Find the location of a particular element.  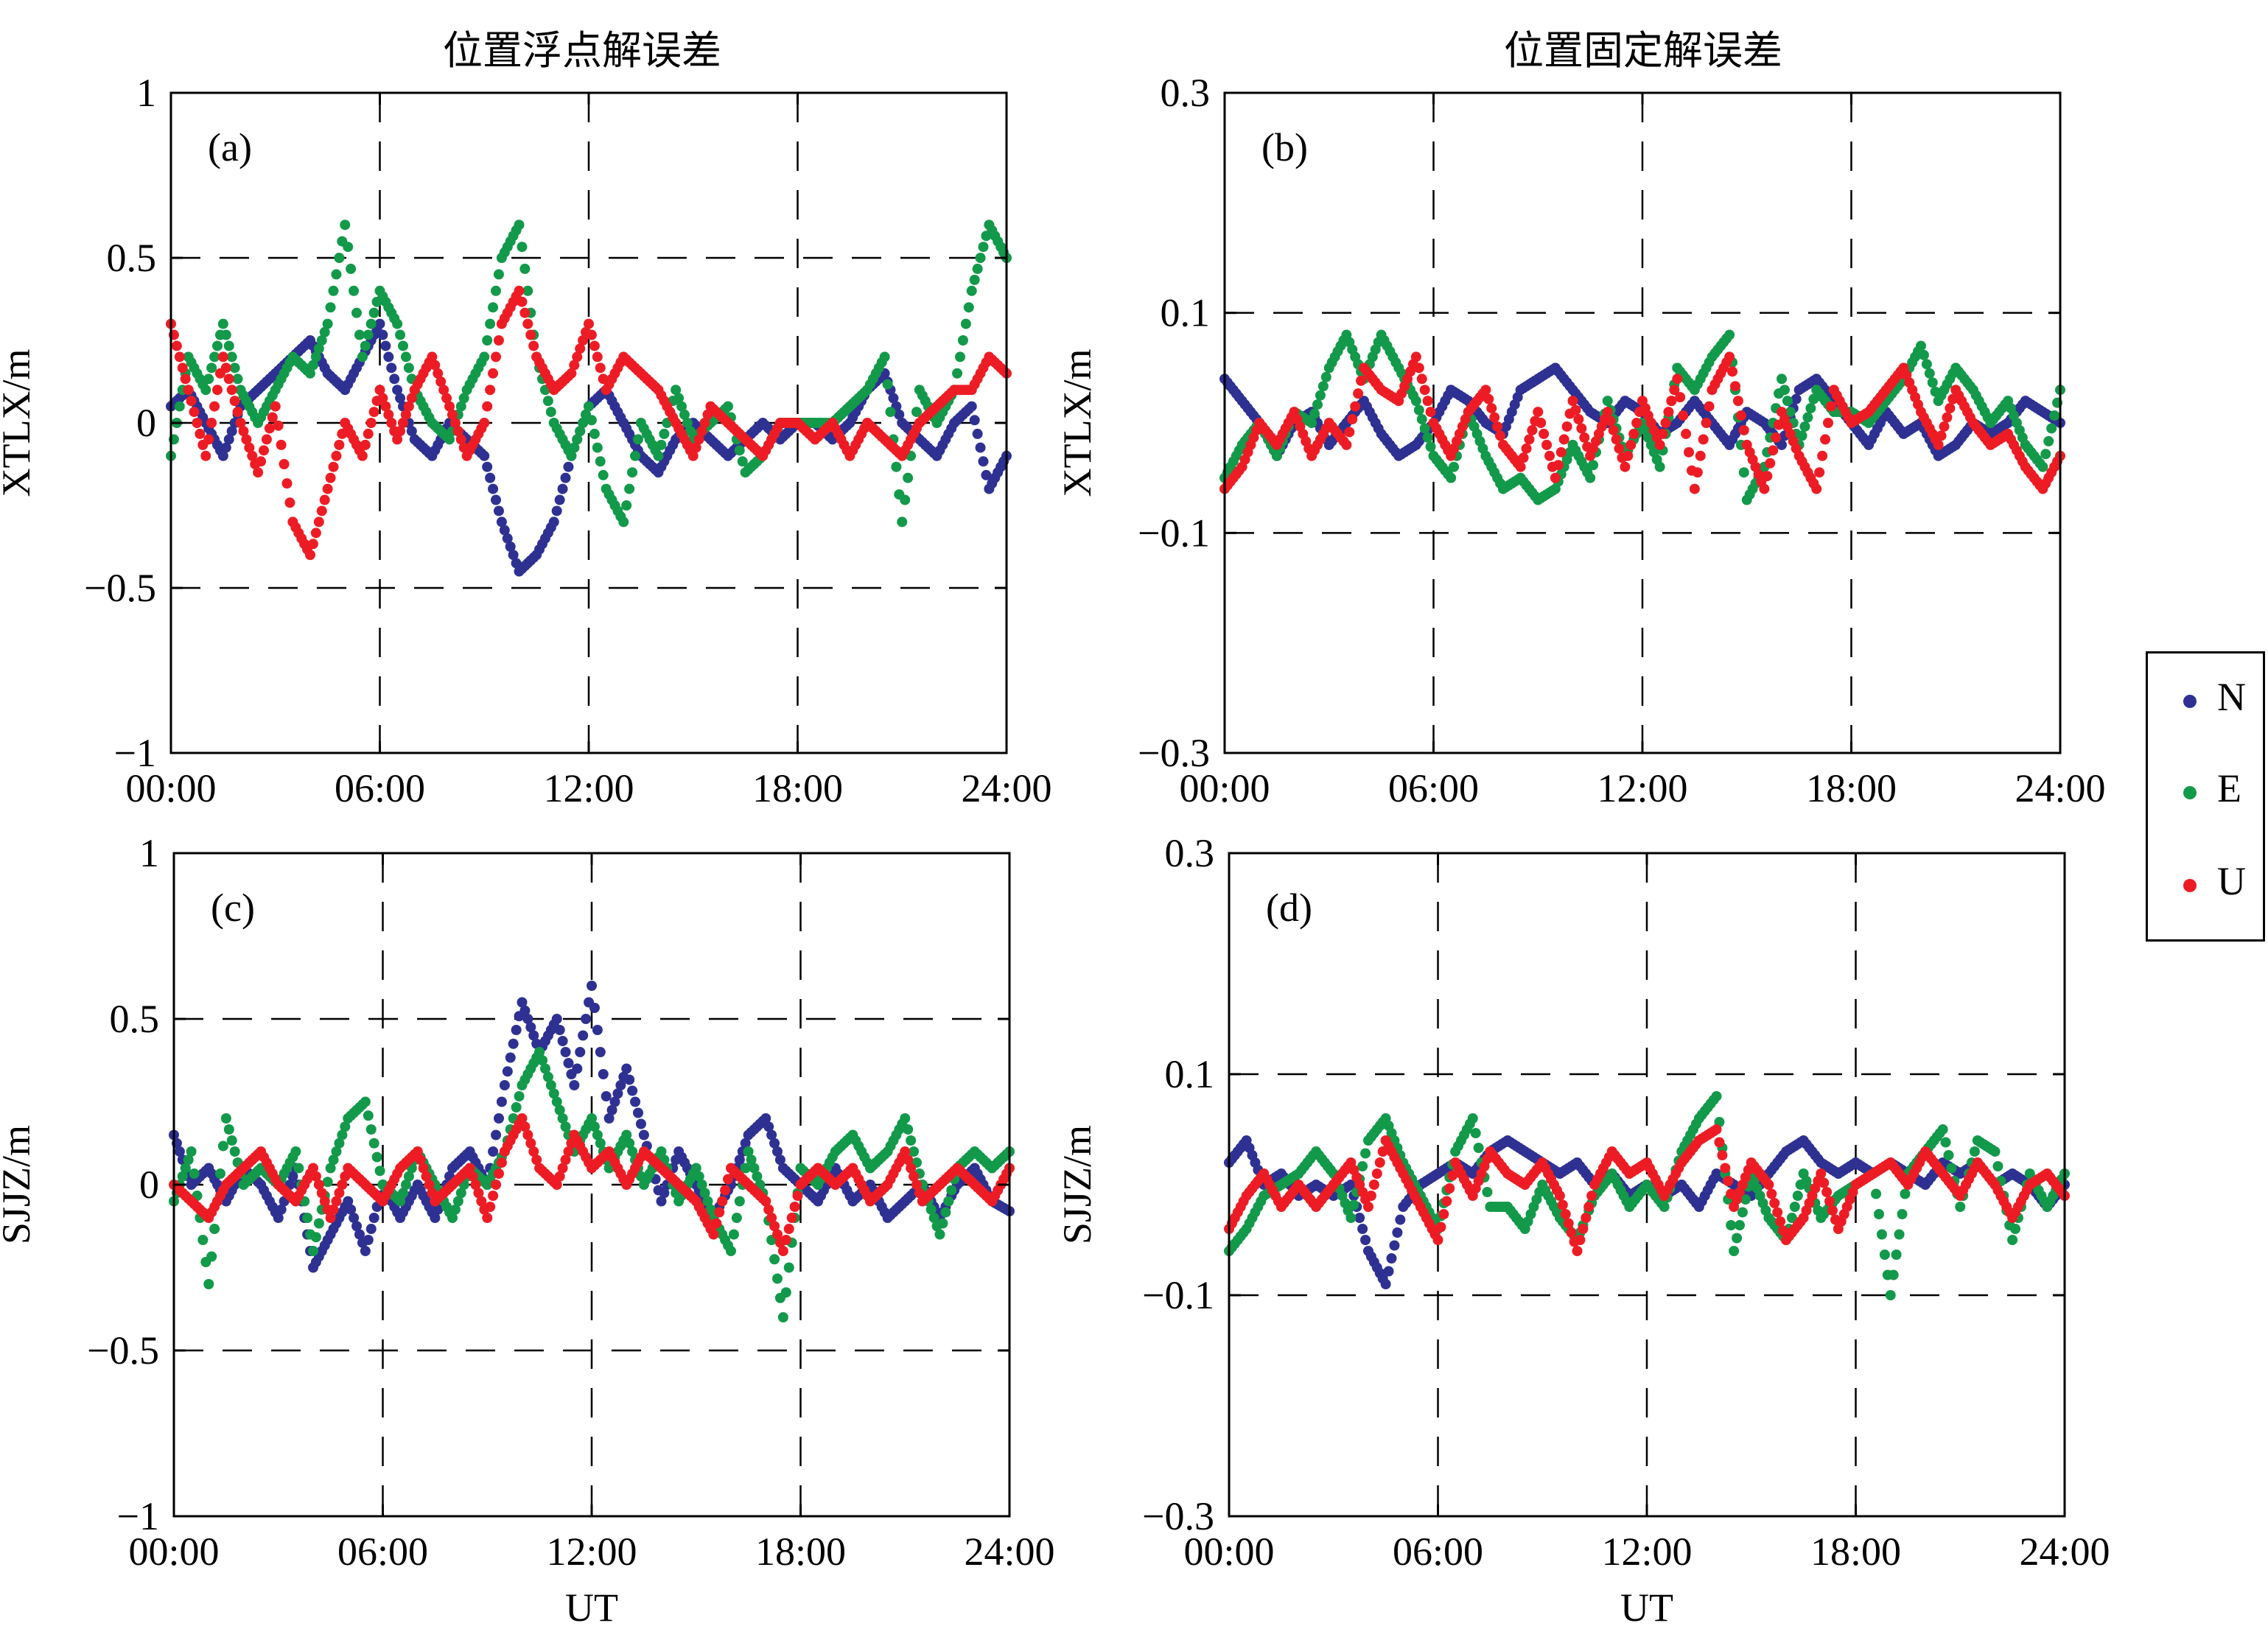

legend-marker-n-icon is located at coordinates (2190, 701).